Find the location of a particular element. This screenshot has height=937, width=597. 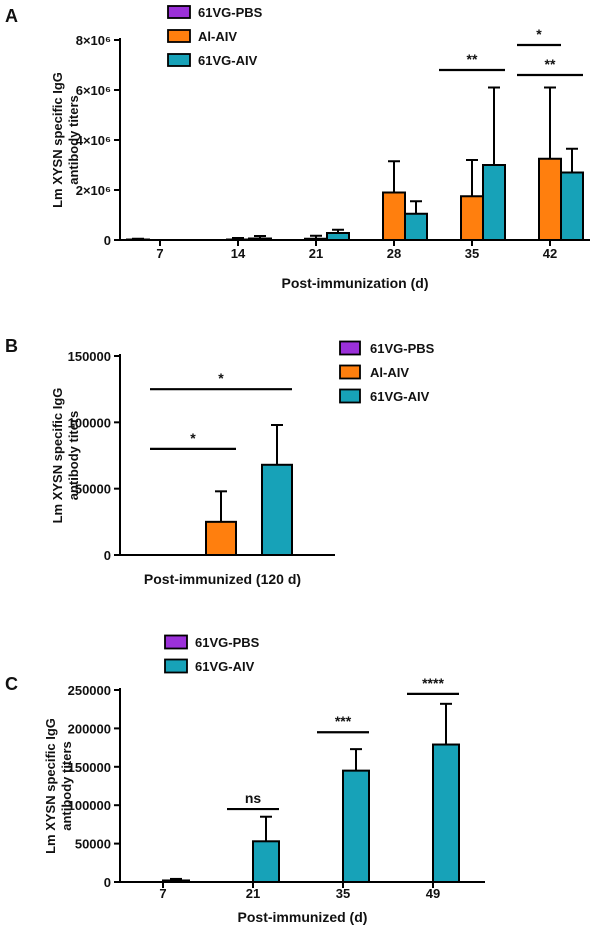

x-tick-label: 28 is located at coordinates (394, 253).